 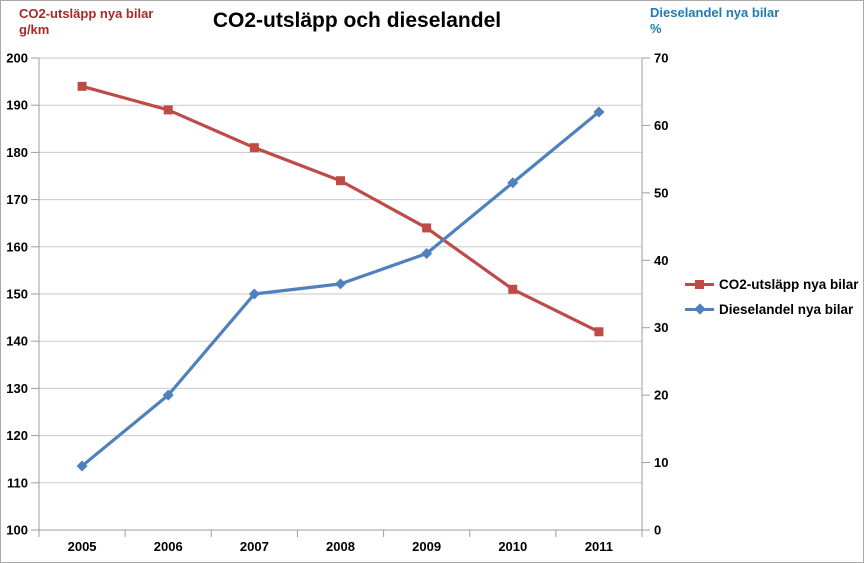 I want to click on right-tick-label: 70, so click(x=661, y=58).